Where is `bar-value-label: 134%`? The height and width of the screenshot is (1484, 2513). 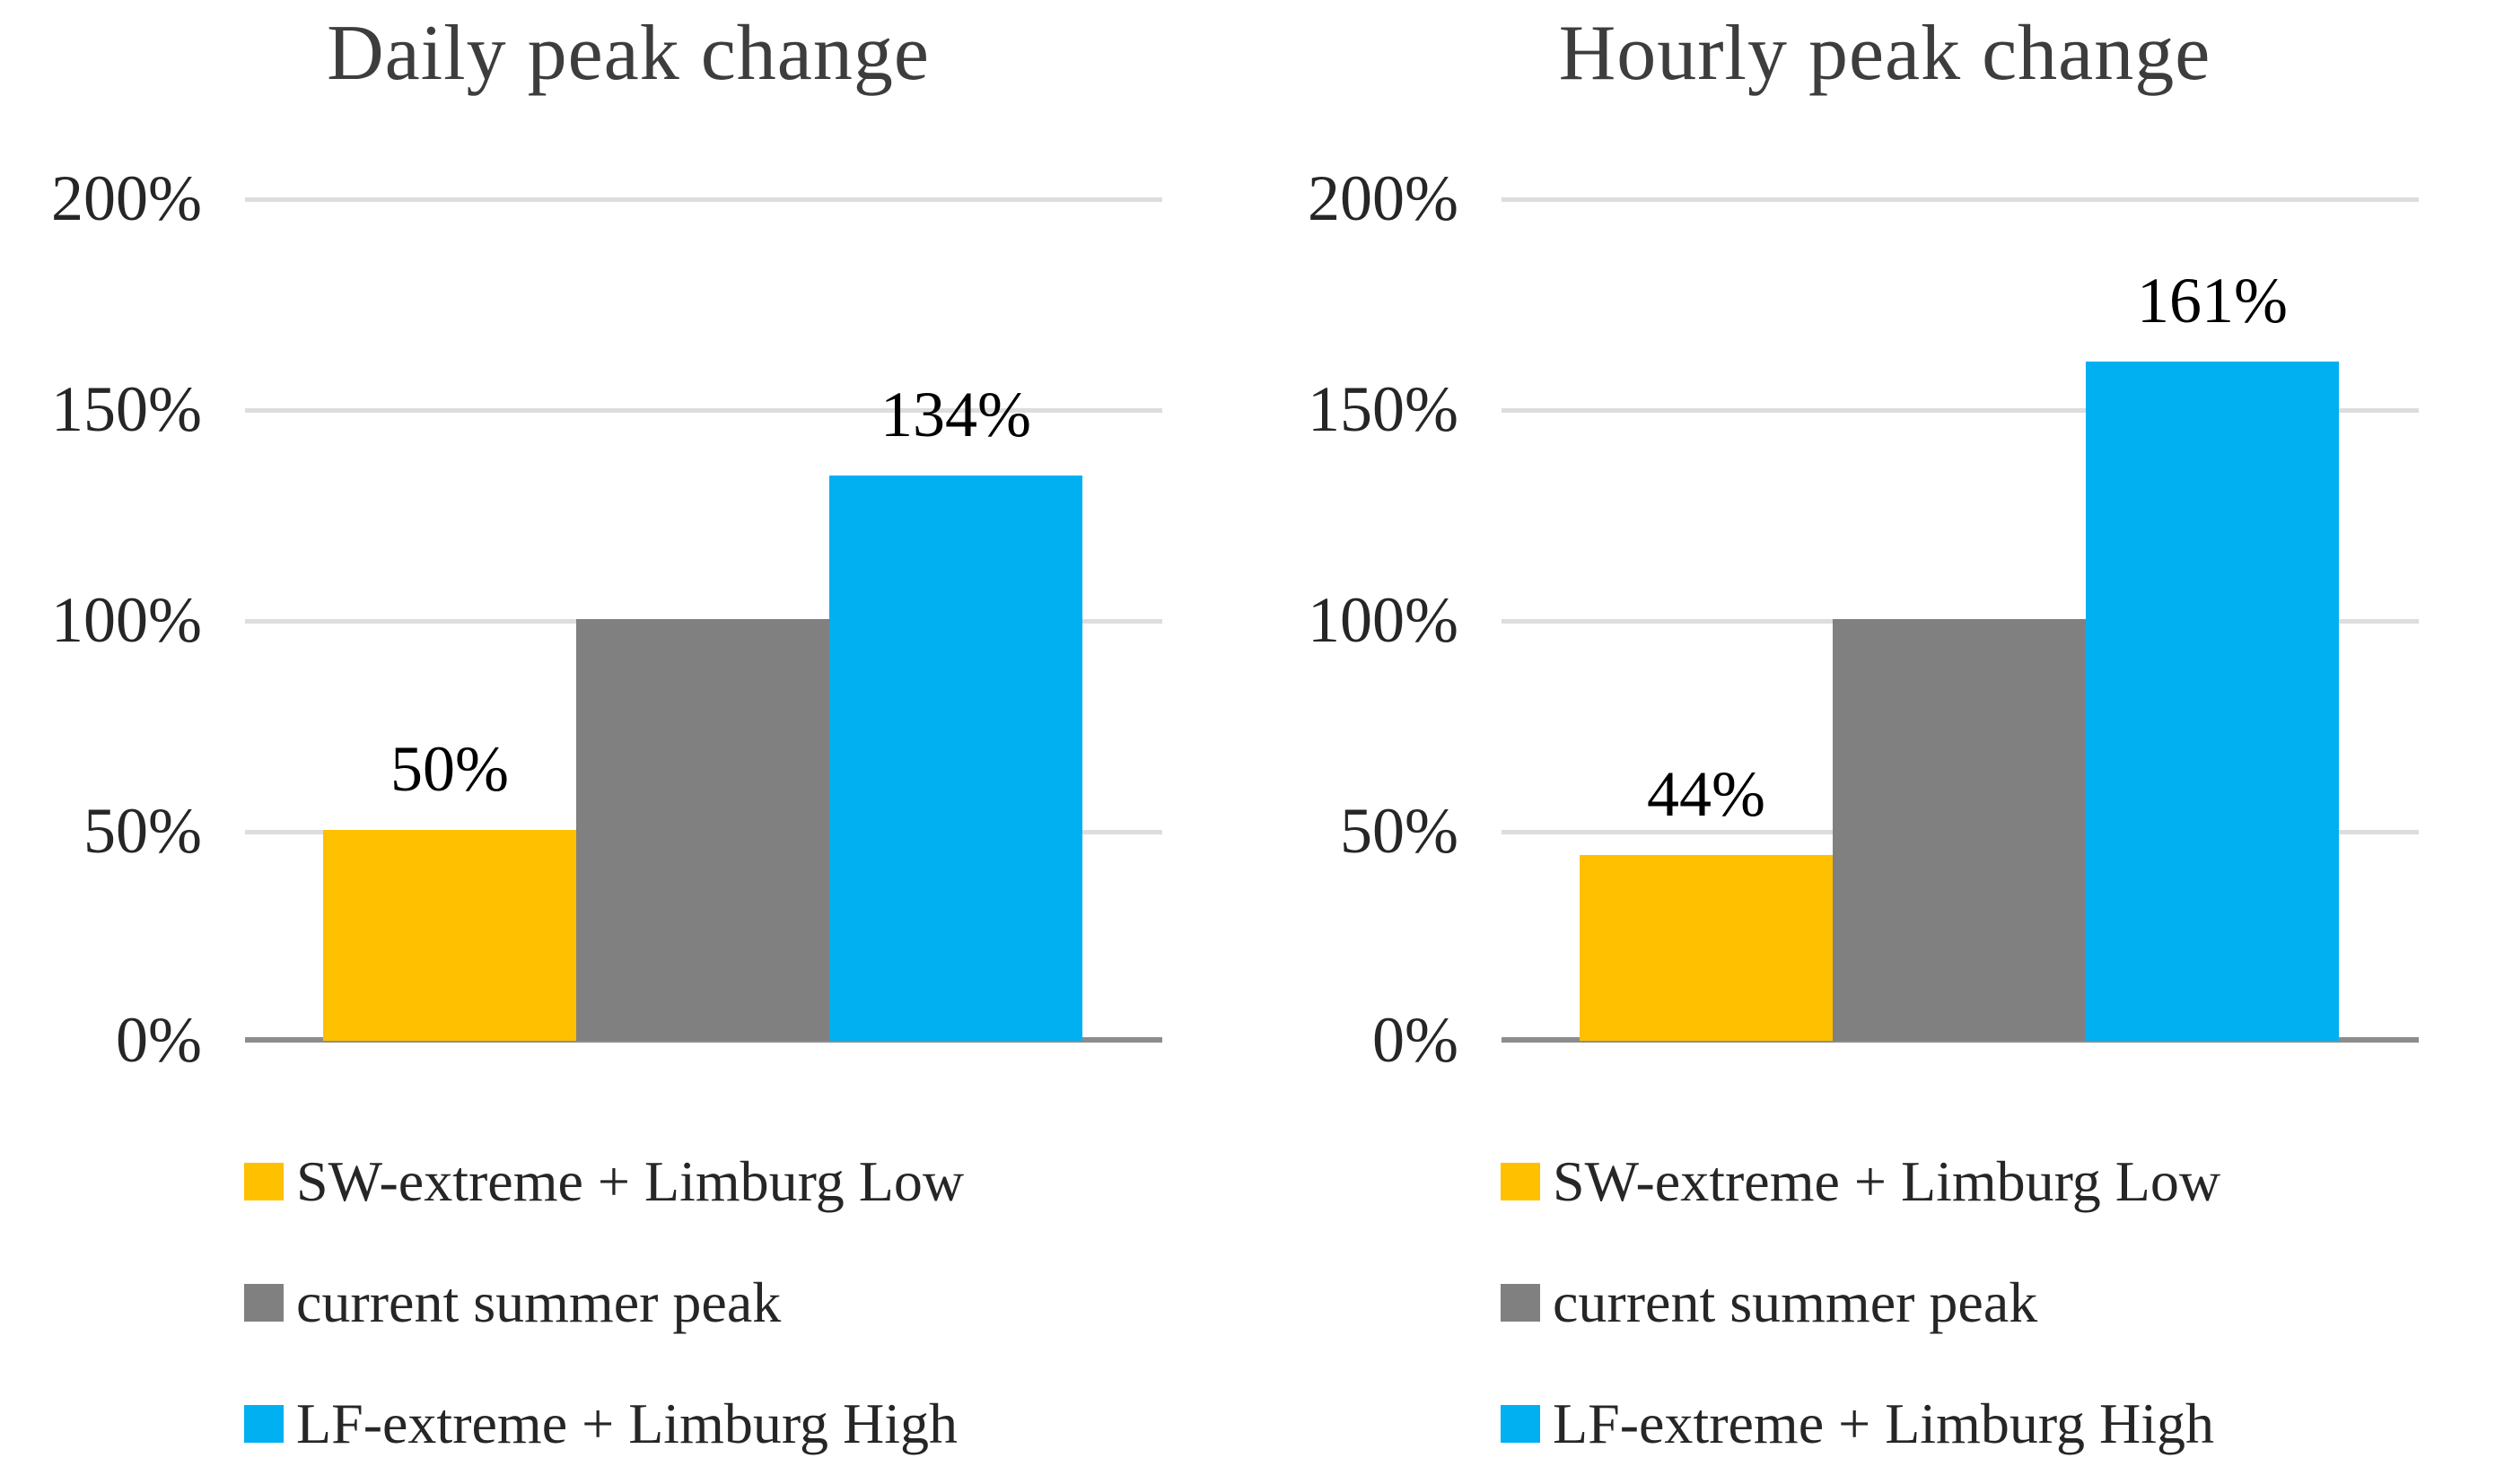 bar-value-label: 134% is located at coordinates (955, 415).